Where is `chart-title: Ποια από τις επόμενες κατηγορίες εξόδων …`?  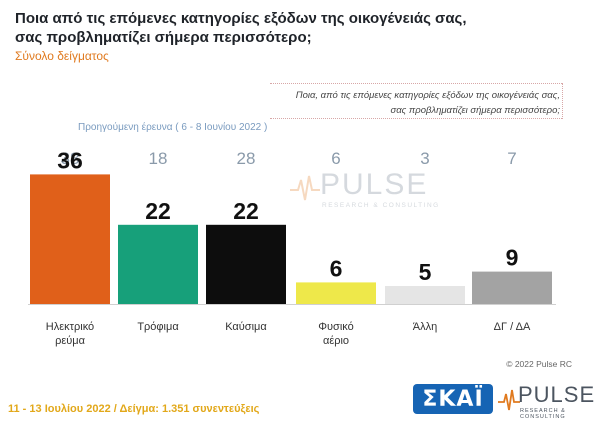 chart-title: Ποια από τις επόμενες κατηγορίες εξόδων … is located at coordinates (275, 28).